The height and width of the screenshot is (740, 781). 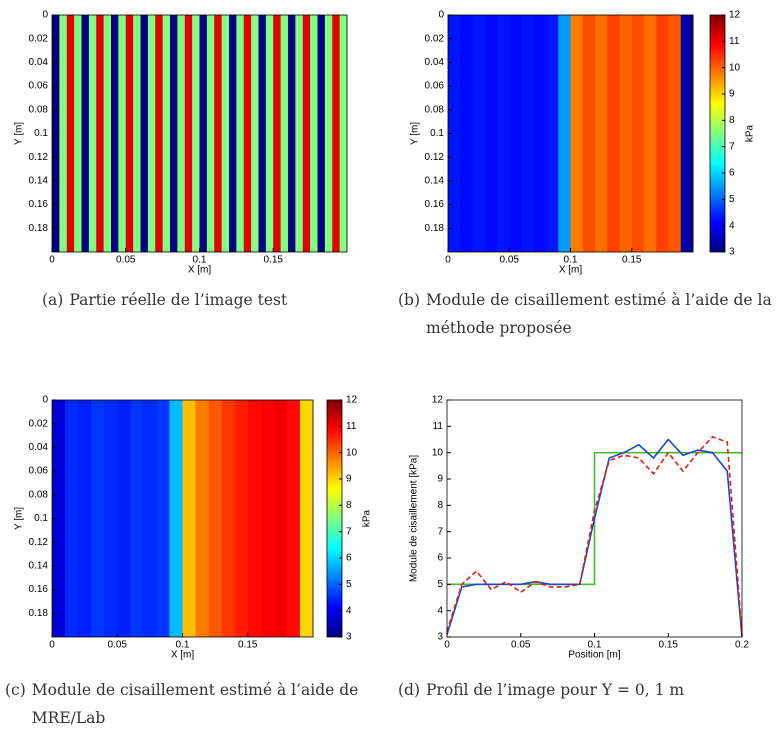 I want to click on x-tick-label: 0.2, so click(x=742, y=645).